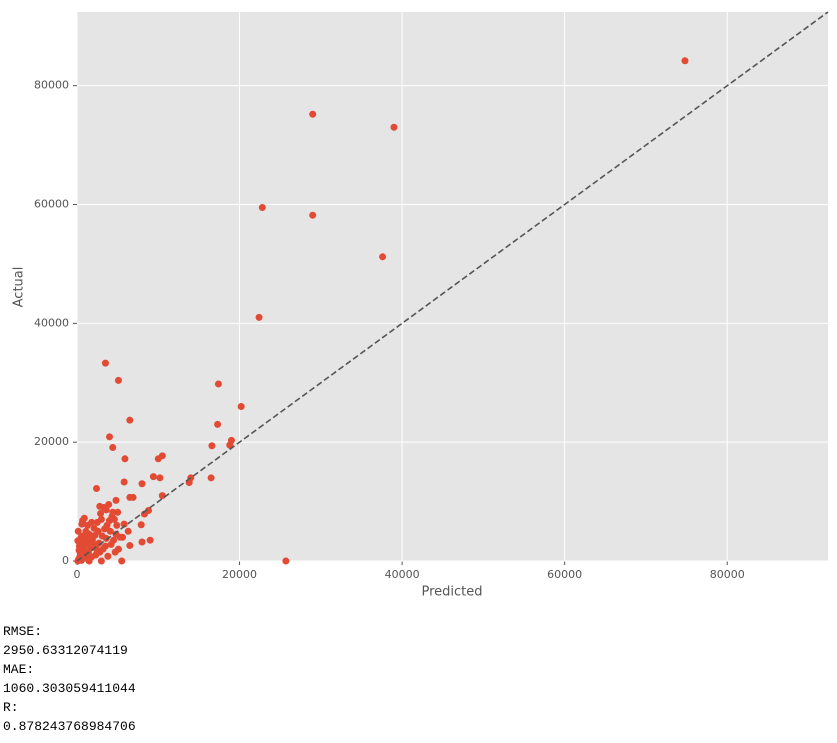  Describe the element at coordinates (51, 441) in the screenshot. I see `y-tick-label: 20000` at that location.